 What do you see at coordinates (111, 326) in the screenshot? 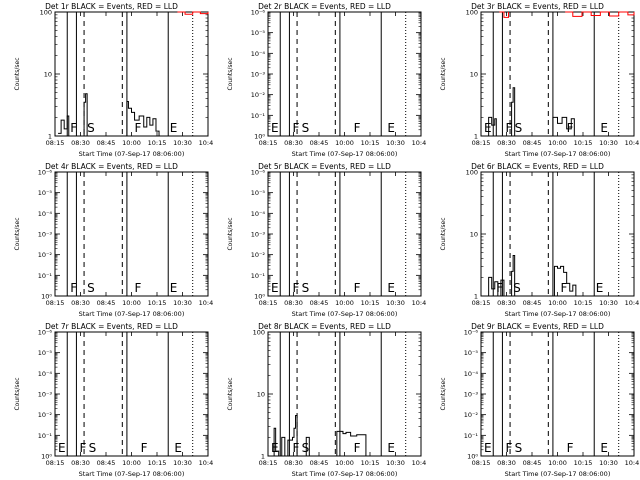
I see `chart-title: Det 7r BLACK = Events, RED = LLD` at bounding box center [111, 326].